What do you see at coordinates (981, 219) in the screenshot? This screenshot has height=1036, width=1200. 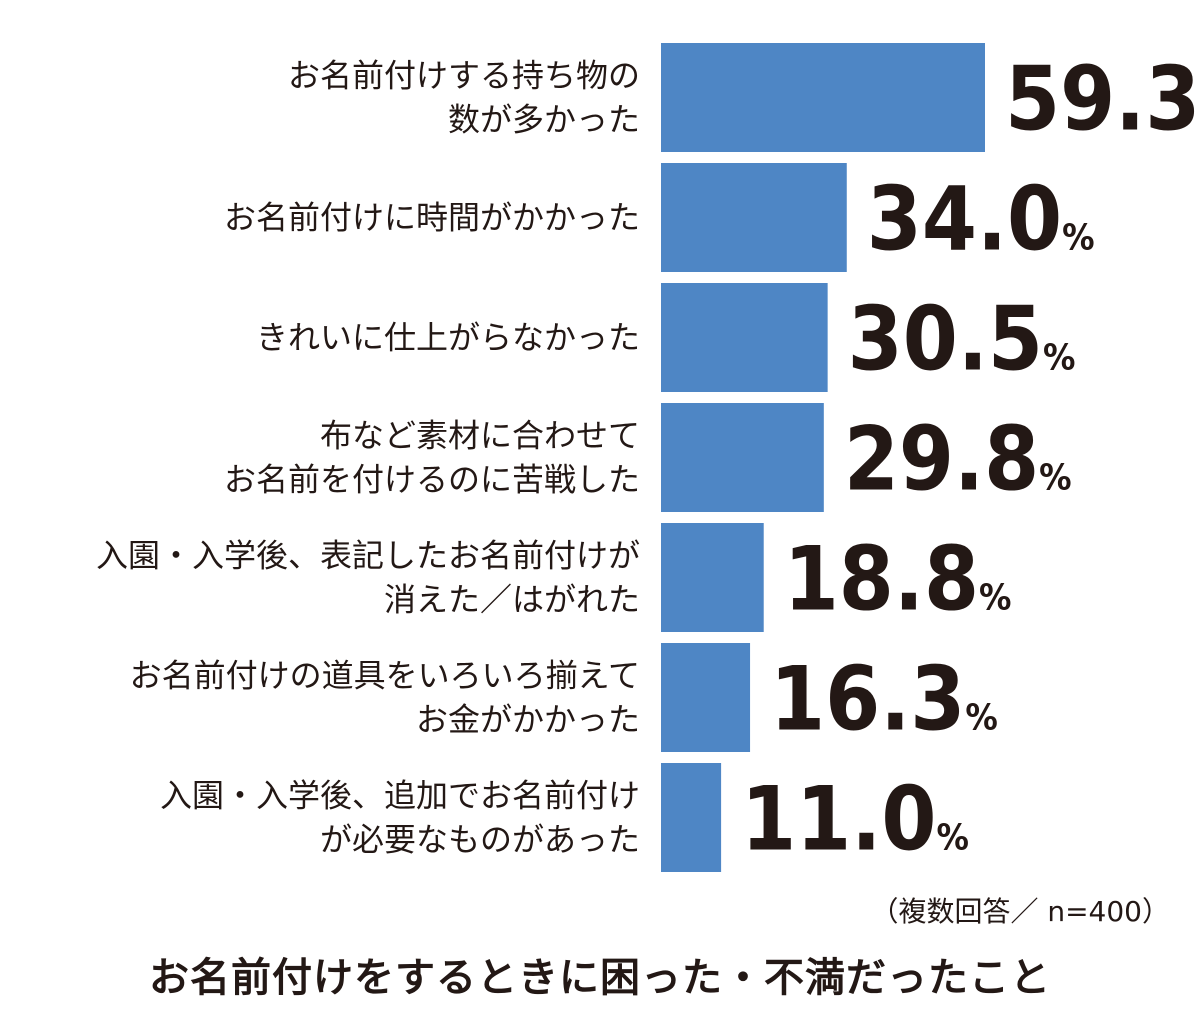 I see `value-label-1: 34.0%` at bounding box center [981, 219].